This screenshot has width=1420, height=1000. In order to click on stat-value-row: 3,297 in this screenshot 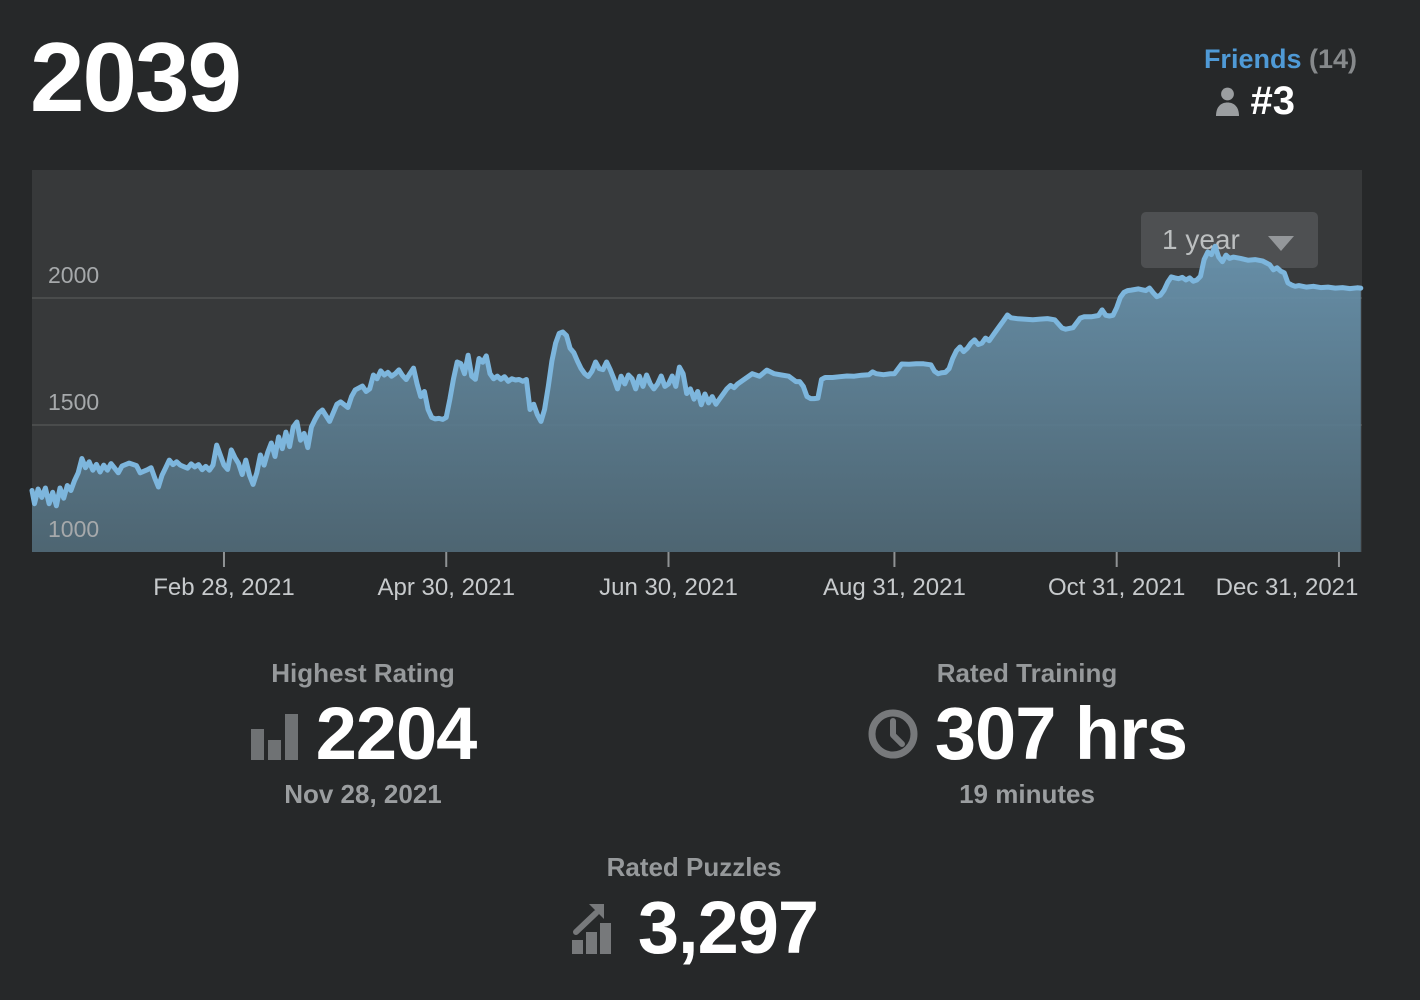, I will do `click(694, 928)`.